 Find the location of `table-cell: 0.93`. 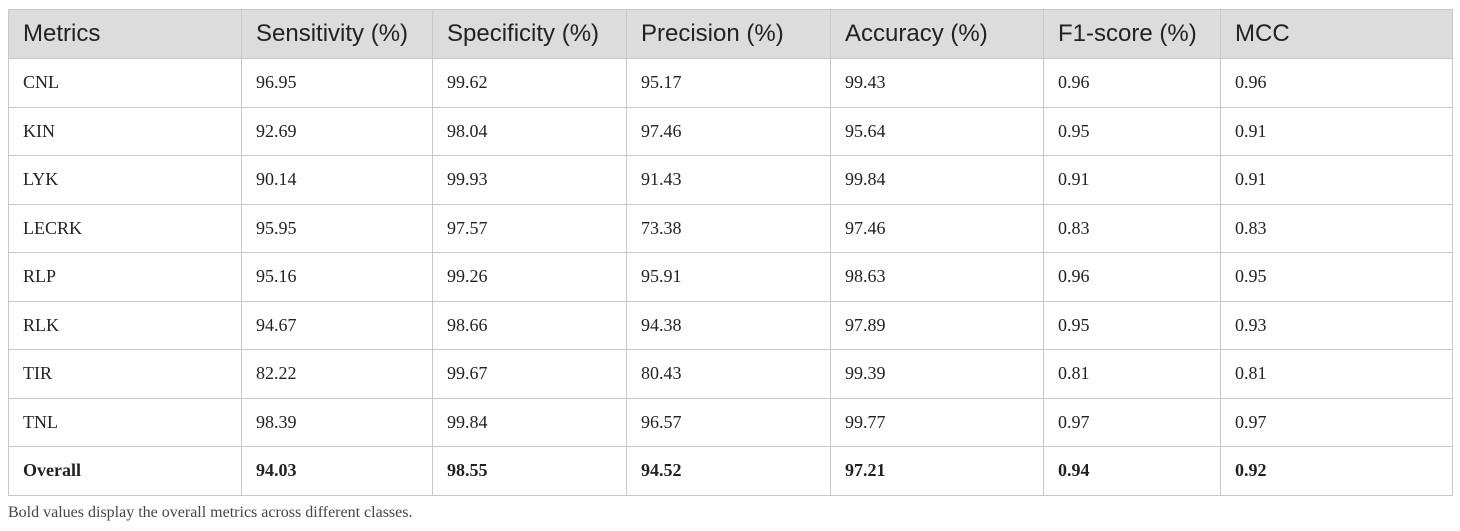

table-cell: 0.93 is located at coordinates (1336, 325).